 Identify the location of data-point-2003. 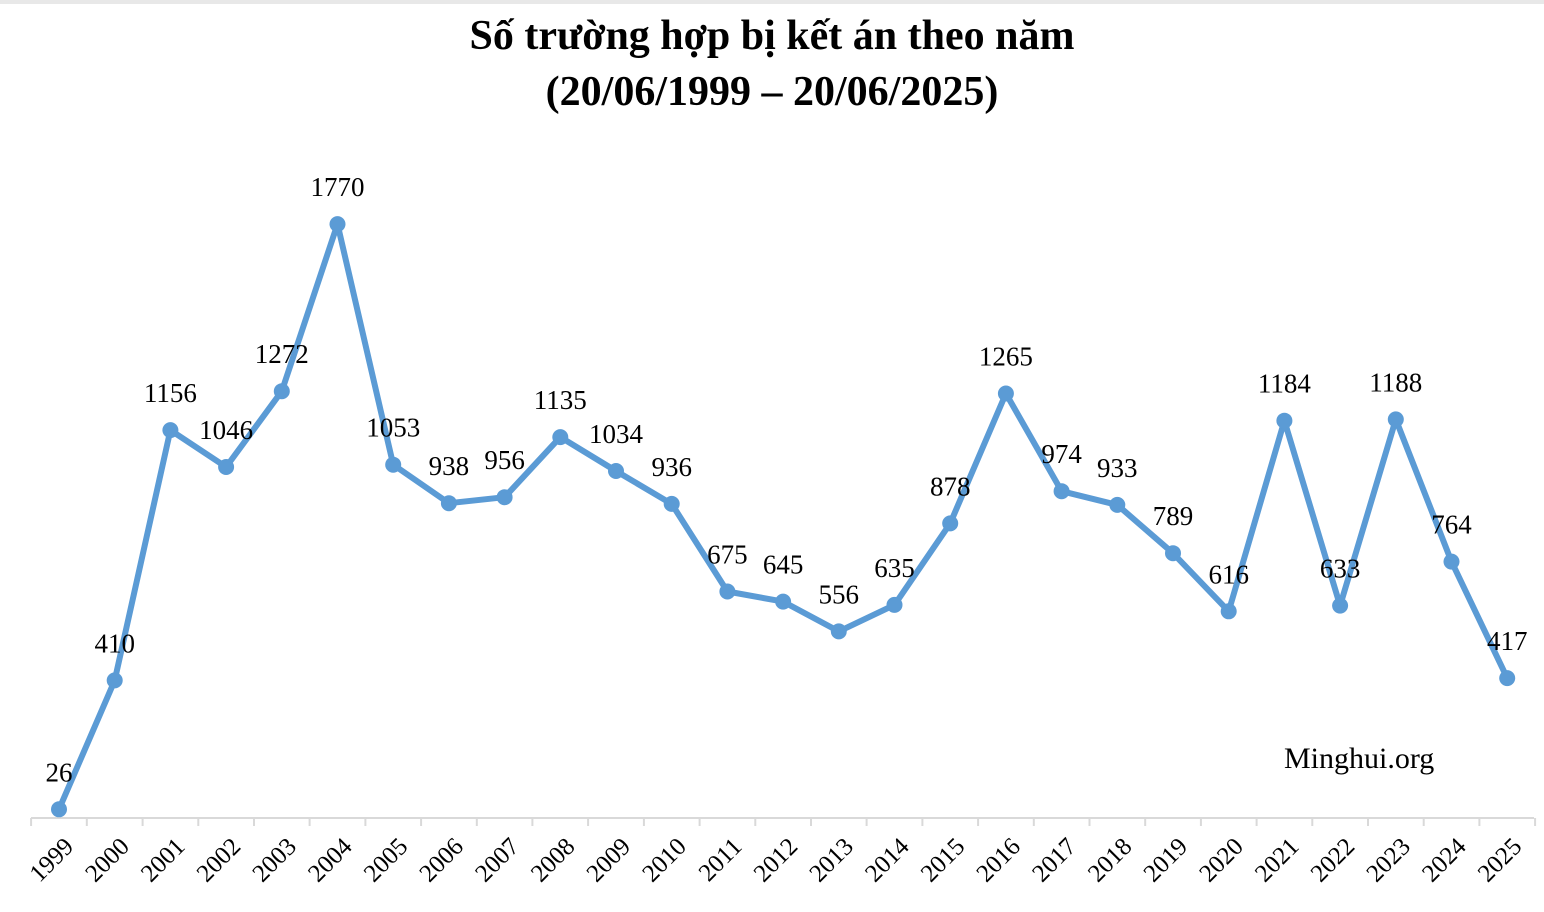
(281, 391).